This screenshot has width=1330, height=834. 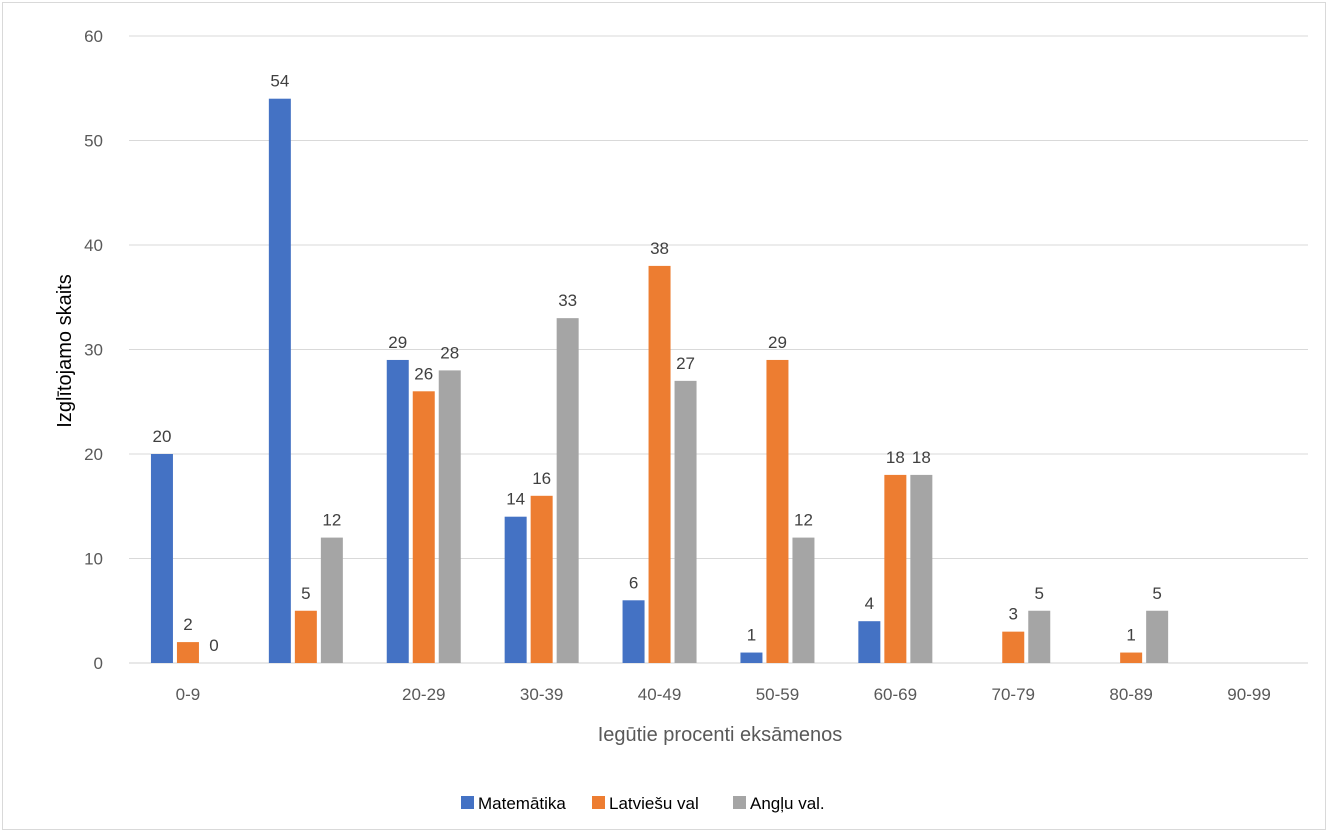 What do you see at coordinates (787, 803) in the screenshot?
I see `legend-label: Angļu val.` at bounding box center [787, 803].